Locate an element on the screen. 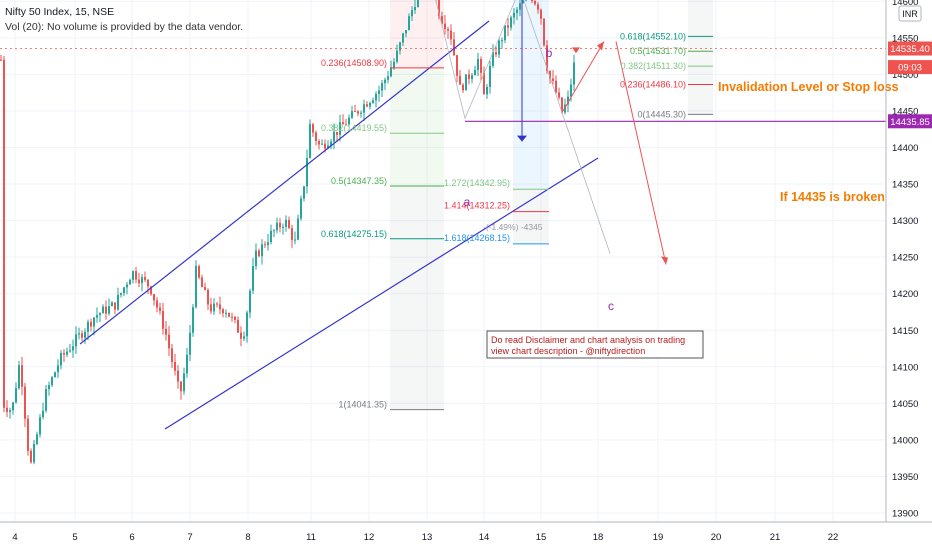 This screenshot has width=932, height=550. fib-level-label: 1(14041.35) is located at coordinates (362, 405).